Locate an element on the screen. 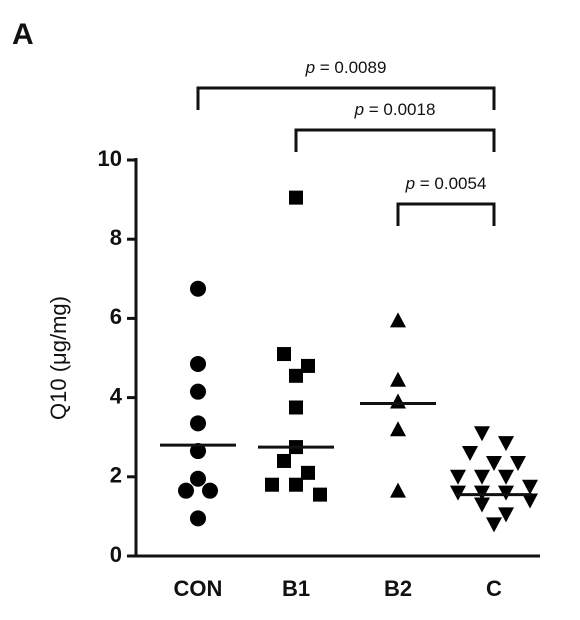  y-tick-label: 10 is located at coordinates (110, 158).